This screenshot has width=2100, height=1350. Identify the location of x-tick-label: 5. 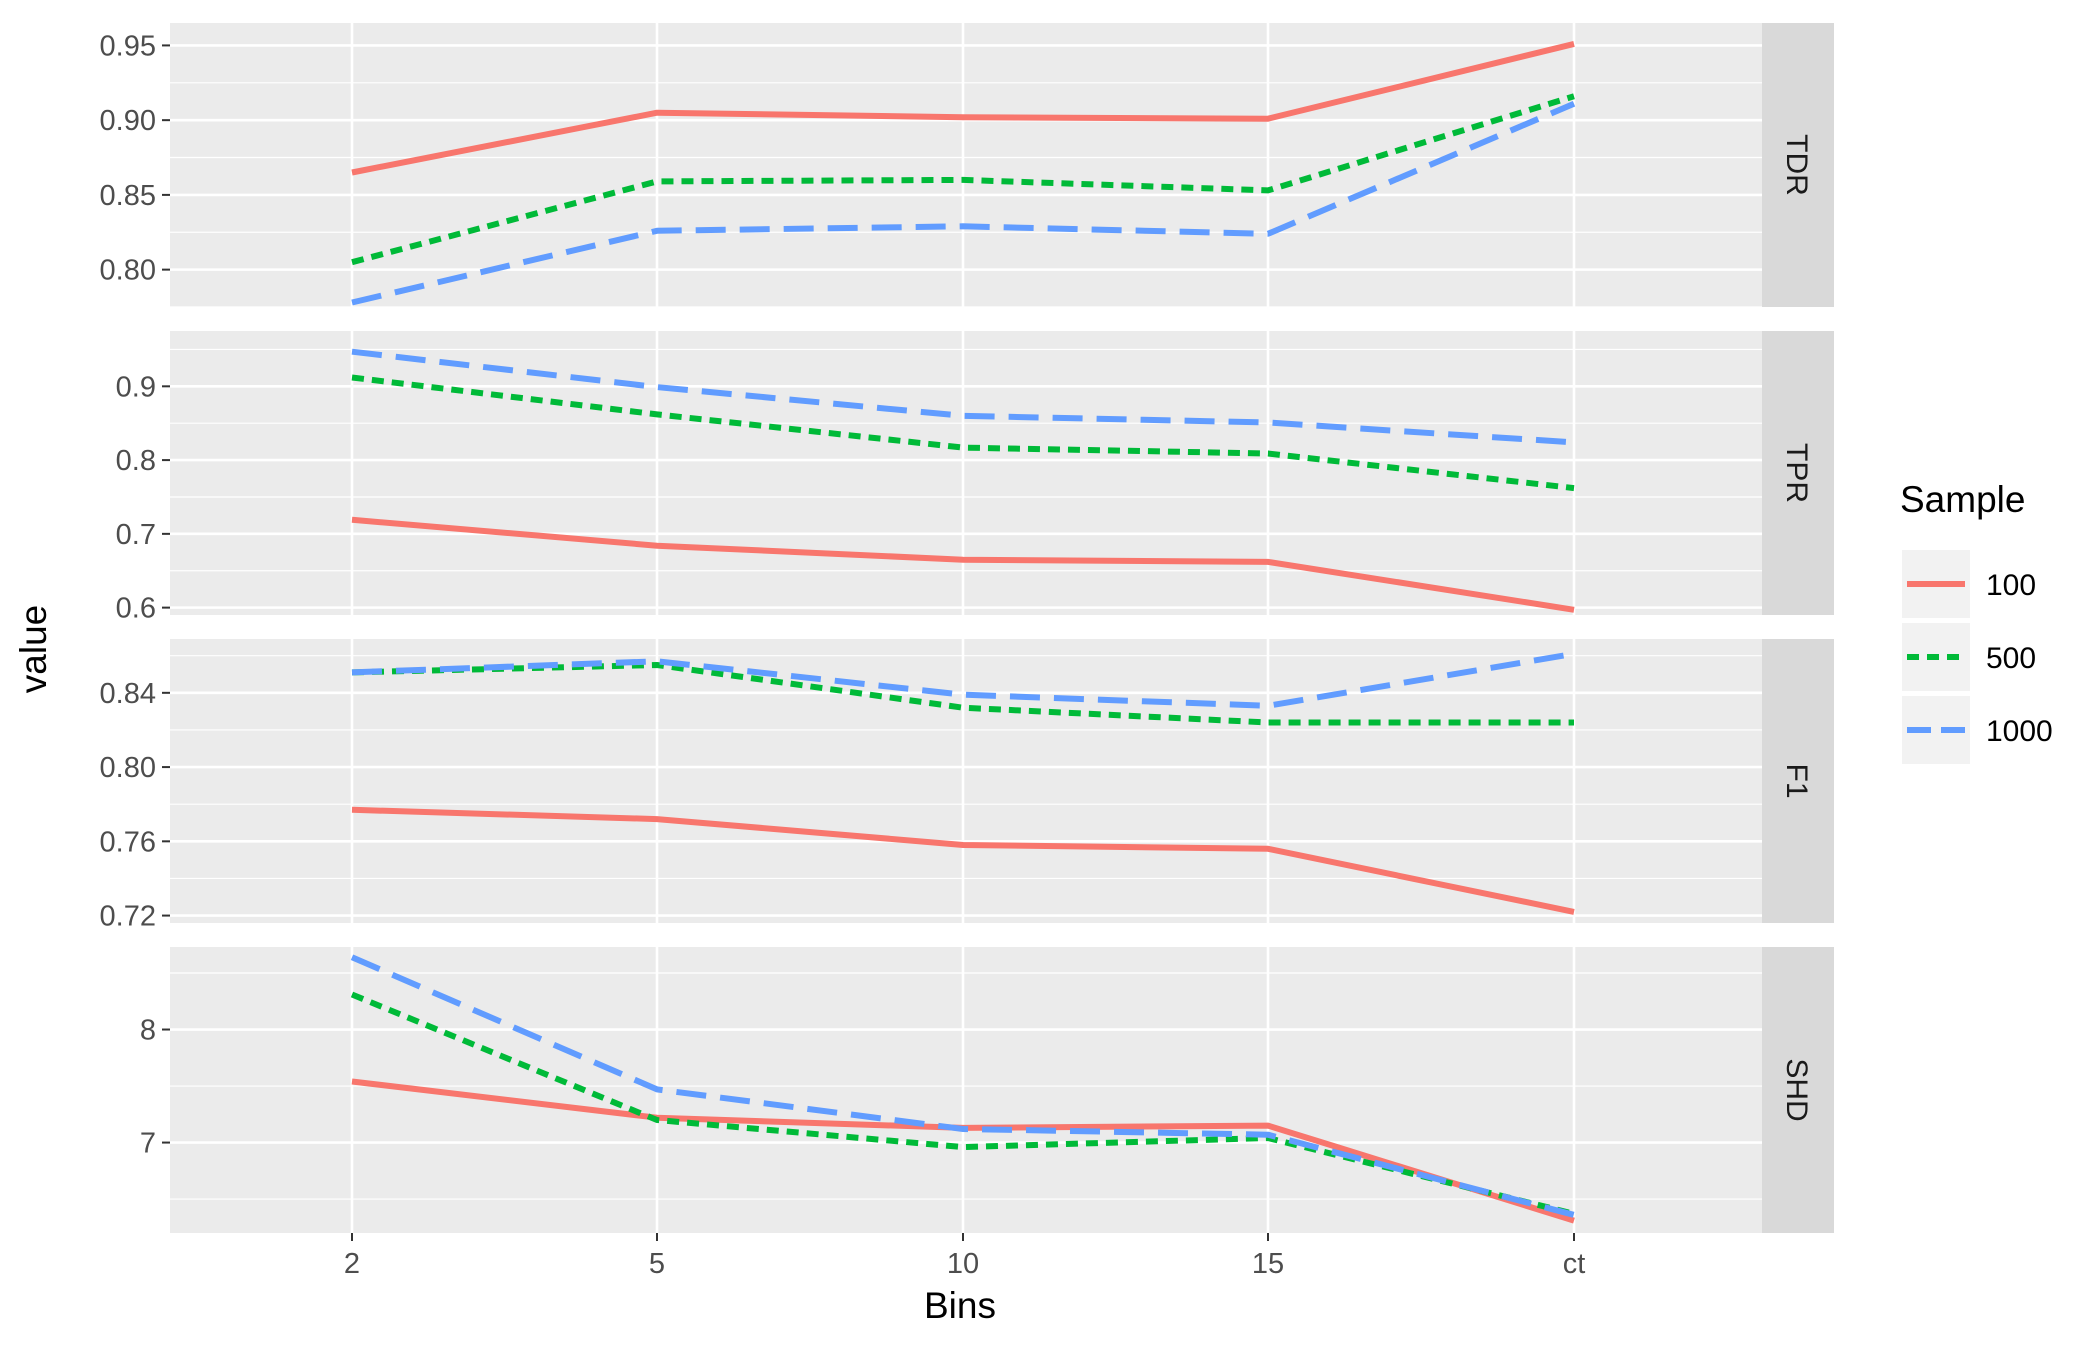
(657, 1264).